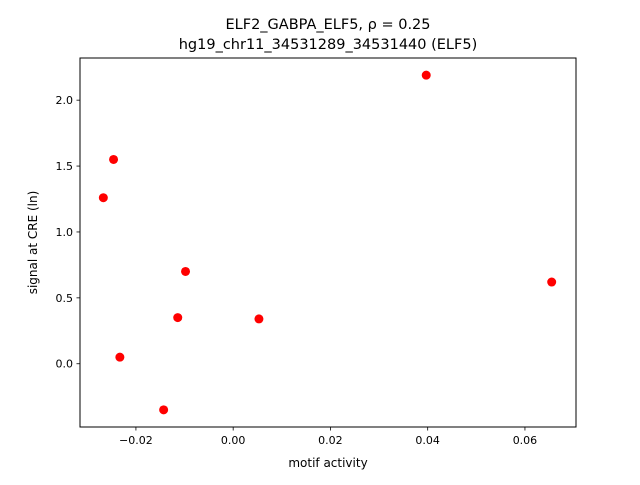 The width and height of the screenshot is (640, 485). What do you see at coordinates (327, 25) in the screenshot?
I see `chart-title-line1: ELF2_GABPA_ELF5, ρ = 0.25` at bounding box center [327, 25].